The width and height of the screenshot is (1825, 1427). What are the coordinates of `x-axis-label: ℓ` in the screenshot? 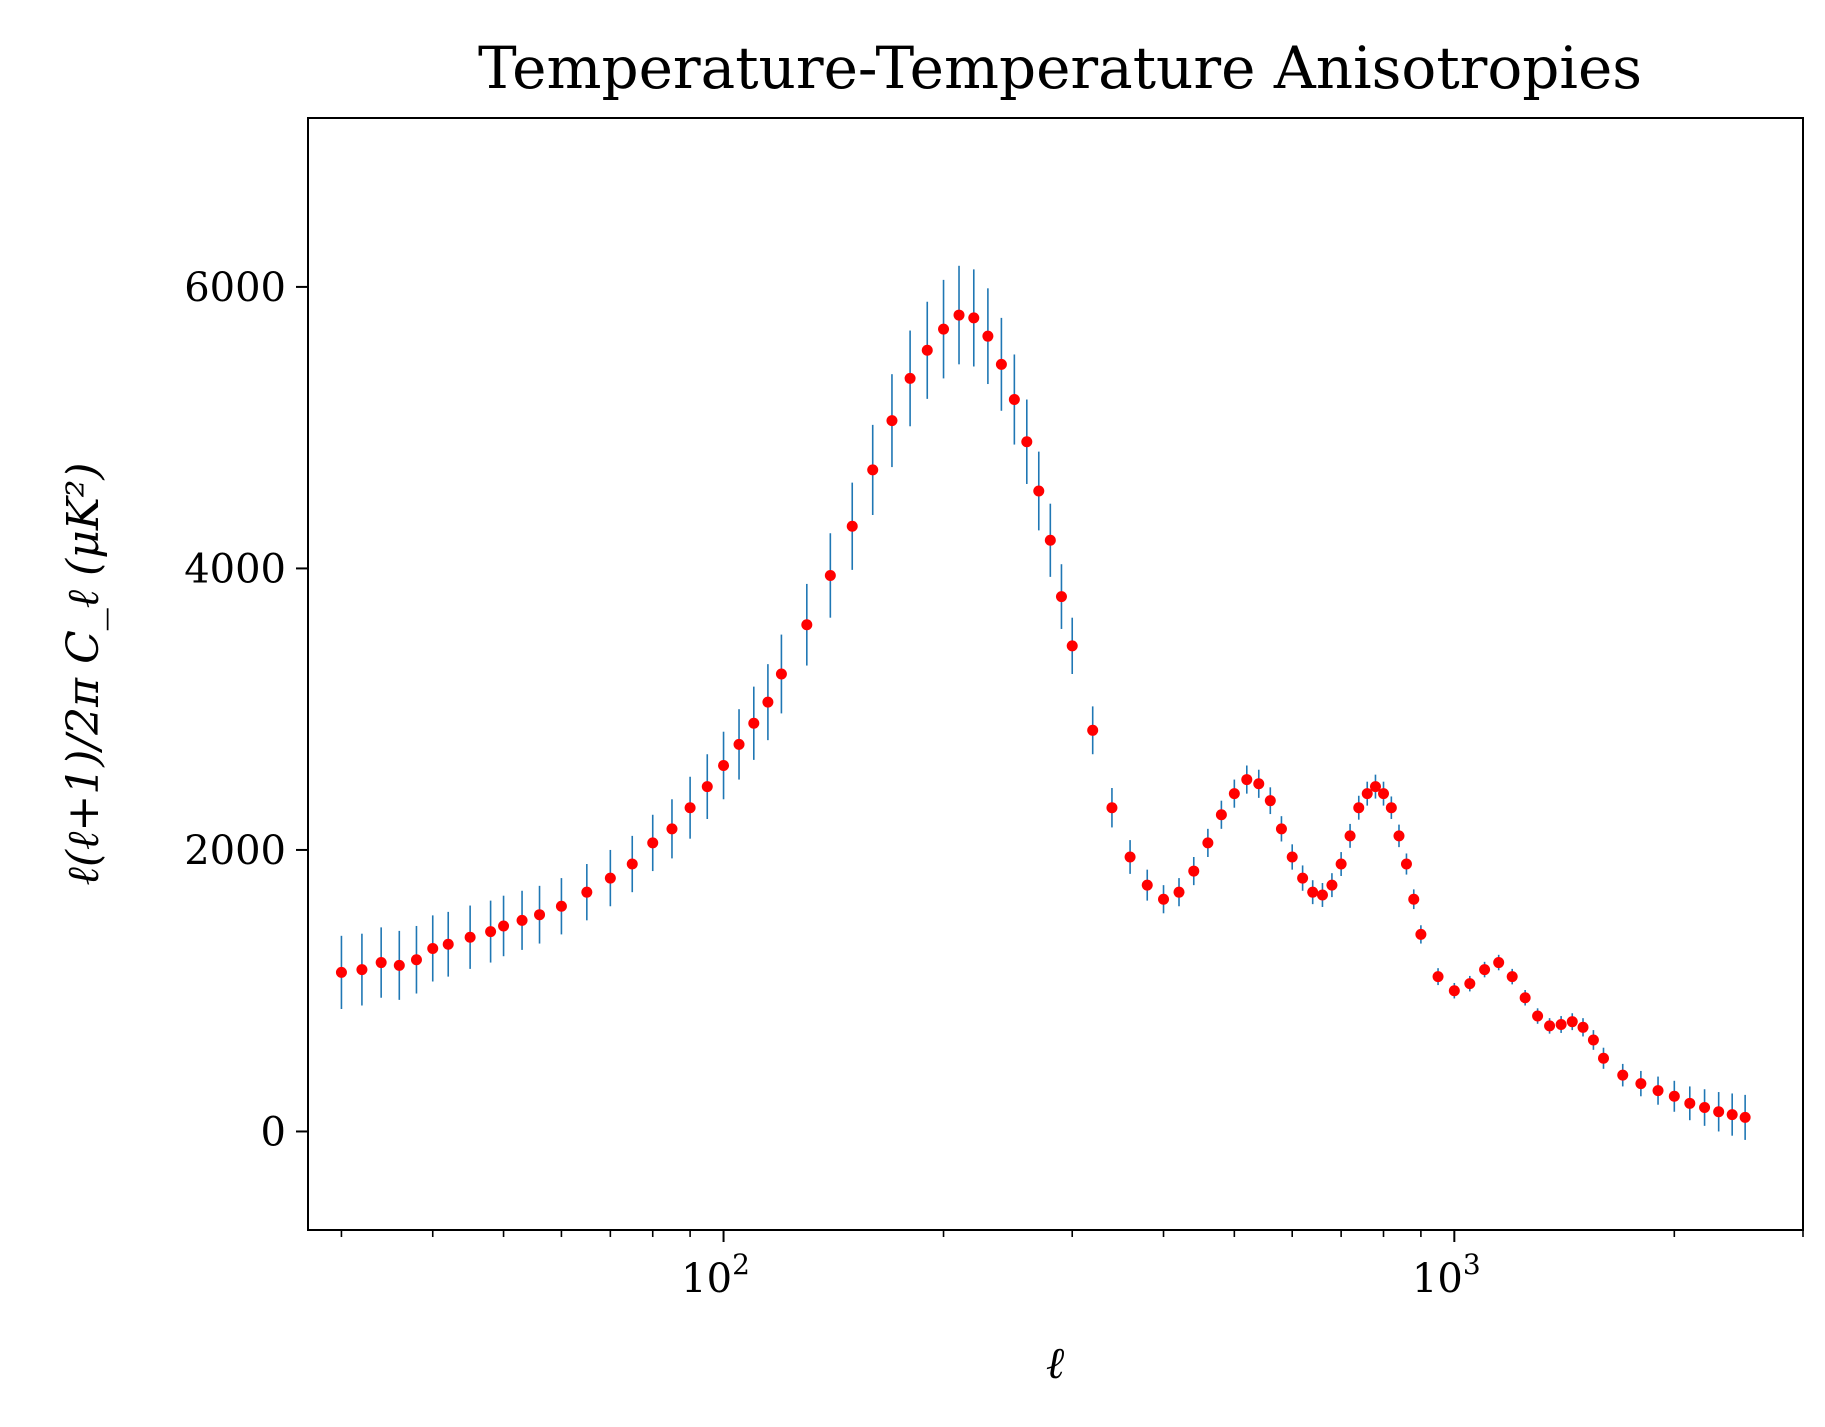 It's located at (1055, 1363).